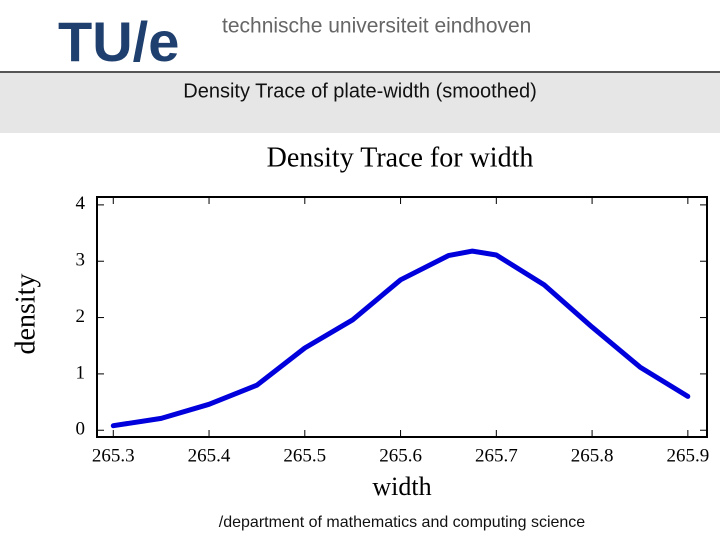 The width and height of the screenshot is (720, 540). What do you see at coordinates (113, 455) in the screenshot?
I see `x-tick-label: 265.3` at bounding box center [113, 455].